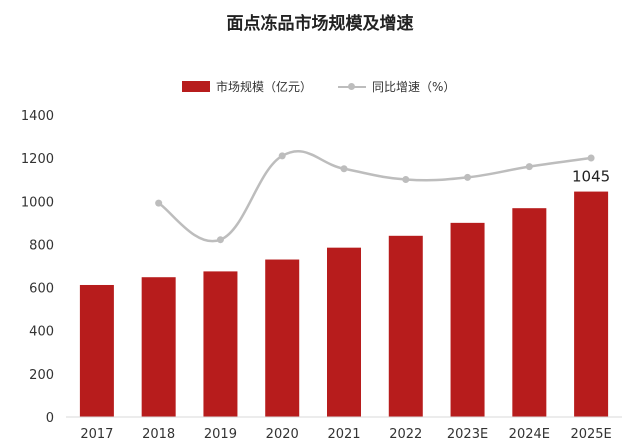 This screenshot has height=448, width=640. Describe the element at coordinates (220, 240) in the screenshot. I see `growth-rate-point-2019` at that location.